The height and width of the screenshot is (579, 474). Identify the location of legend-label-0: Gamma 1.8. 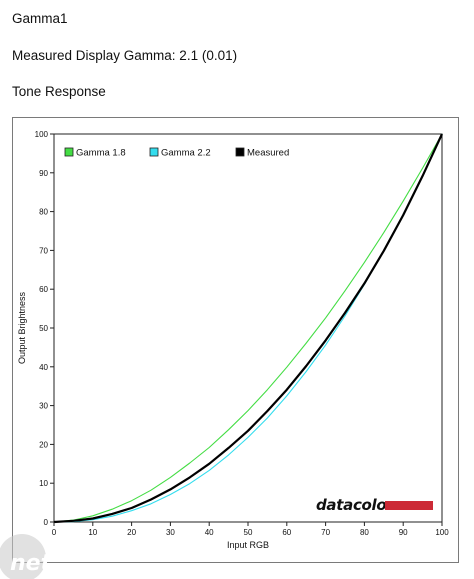
(101, 153).